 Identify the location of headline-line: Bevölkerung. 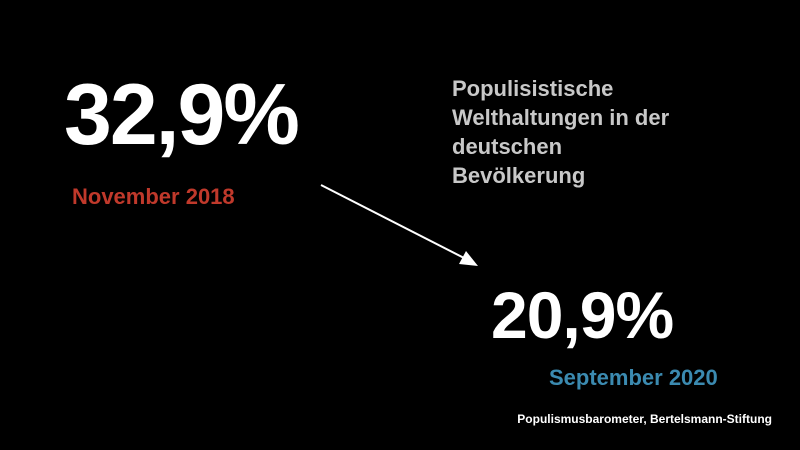
(519, 175).